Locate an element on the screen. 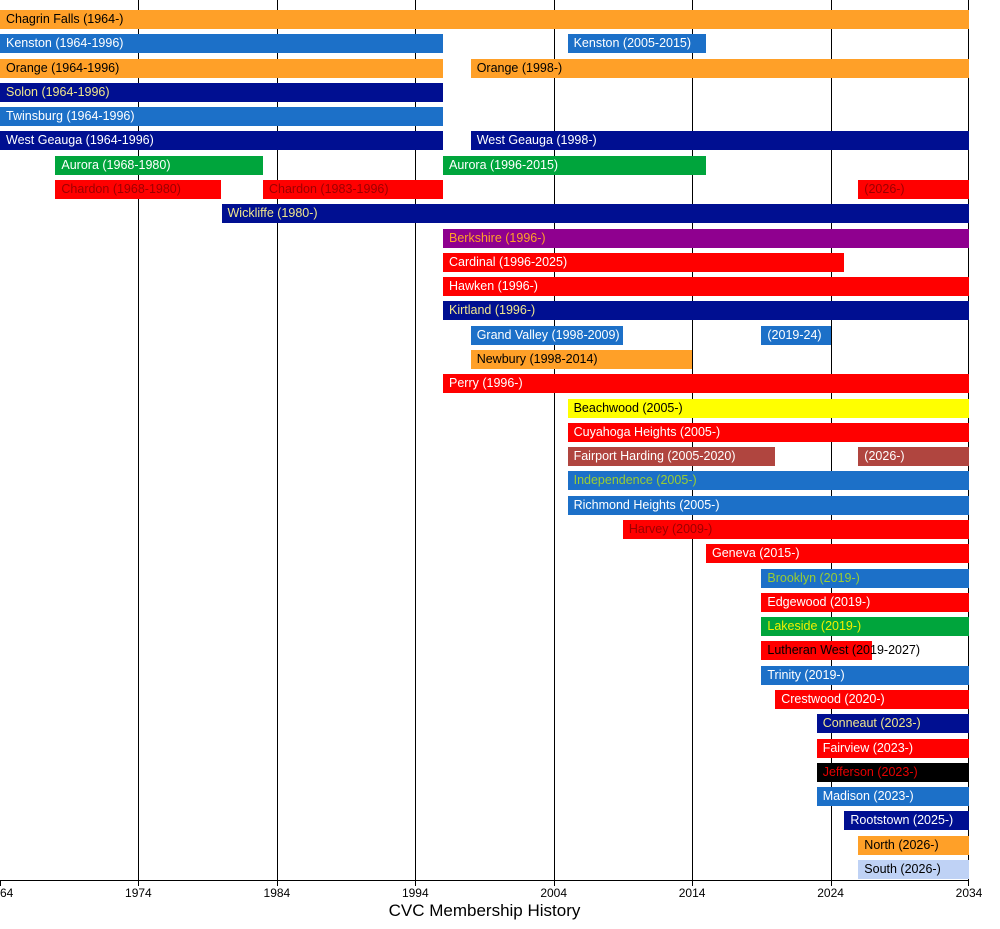  gantt-bar: Cardinal (1996-2025) is located at coordinates (644, 262).